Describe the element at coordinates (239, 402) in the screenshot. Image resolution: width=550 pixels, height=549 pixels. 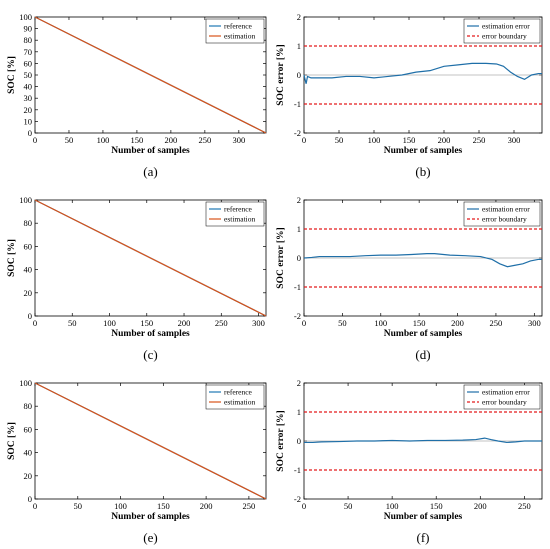
I see `legend-label: estimation` at that location.